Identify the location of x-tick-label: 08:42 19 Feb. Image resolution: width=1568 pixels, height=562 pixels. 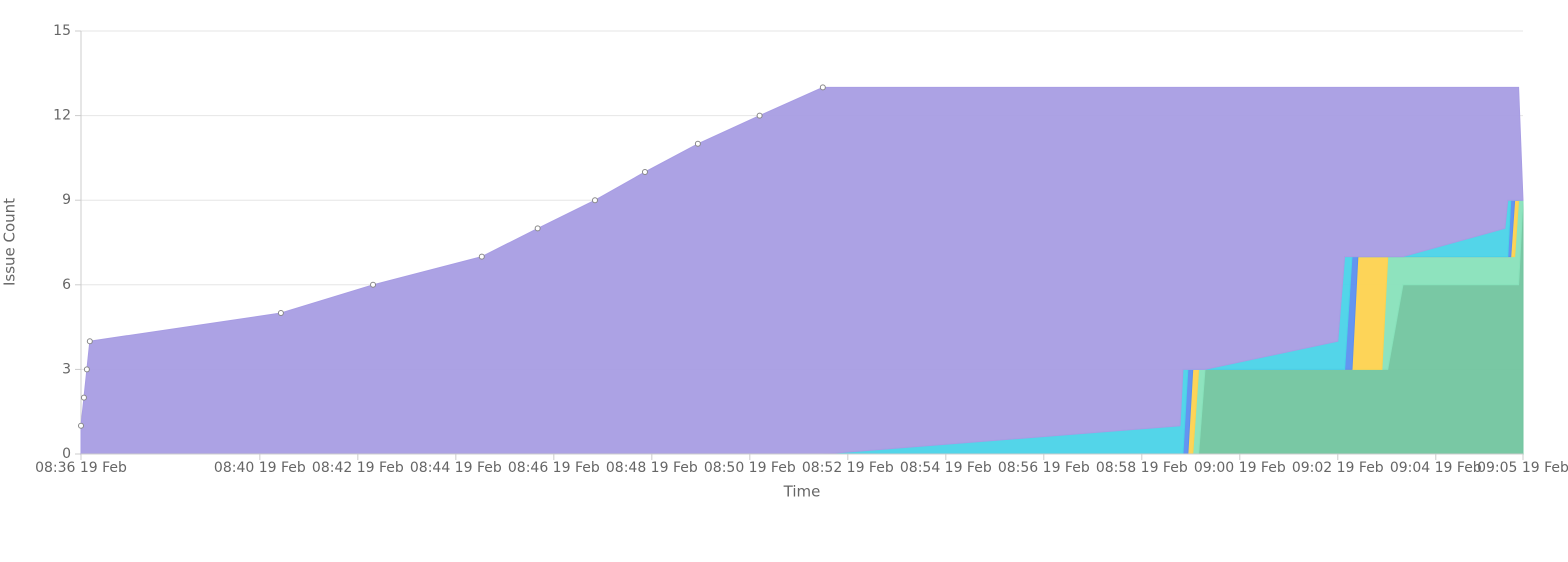
(358, 468).